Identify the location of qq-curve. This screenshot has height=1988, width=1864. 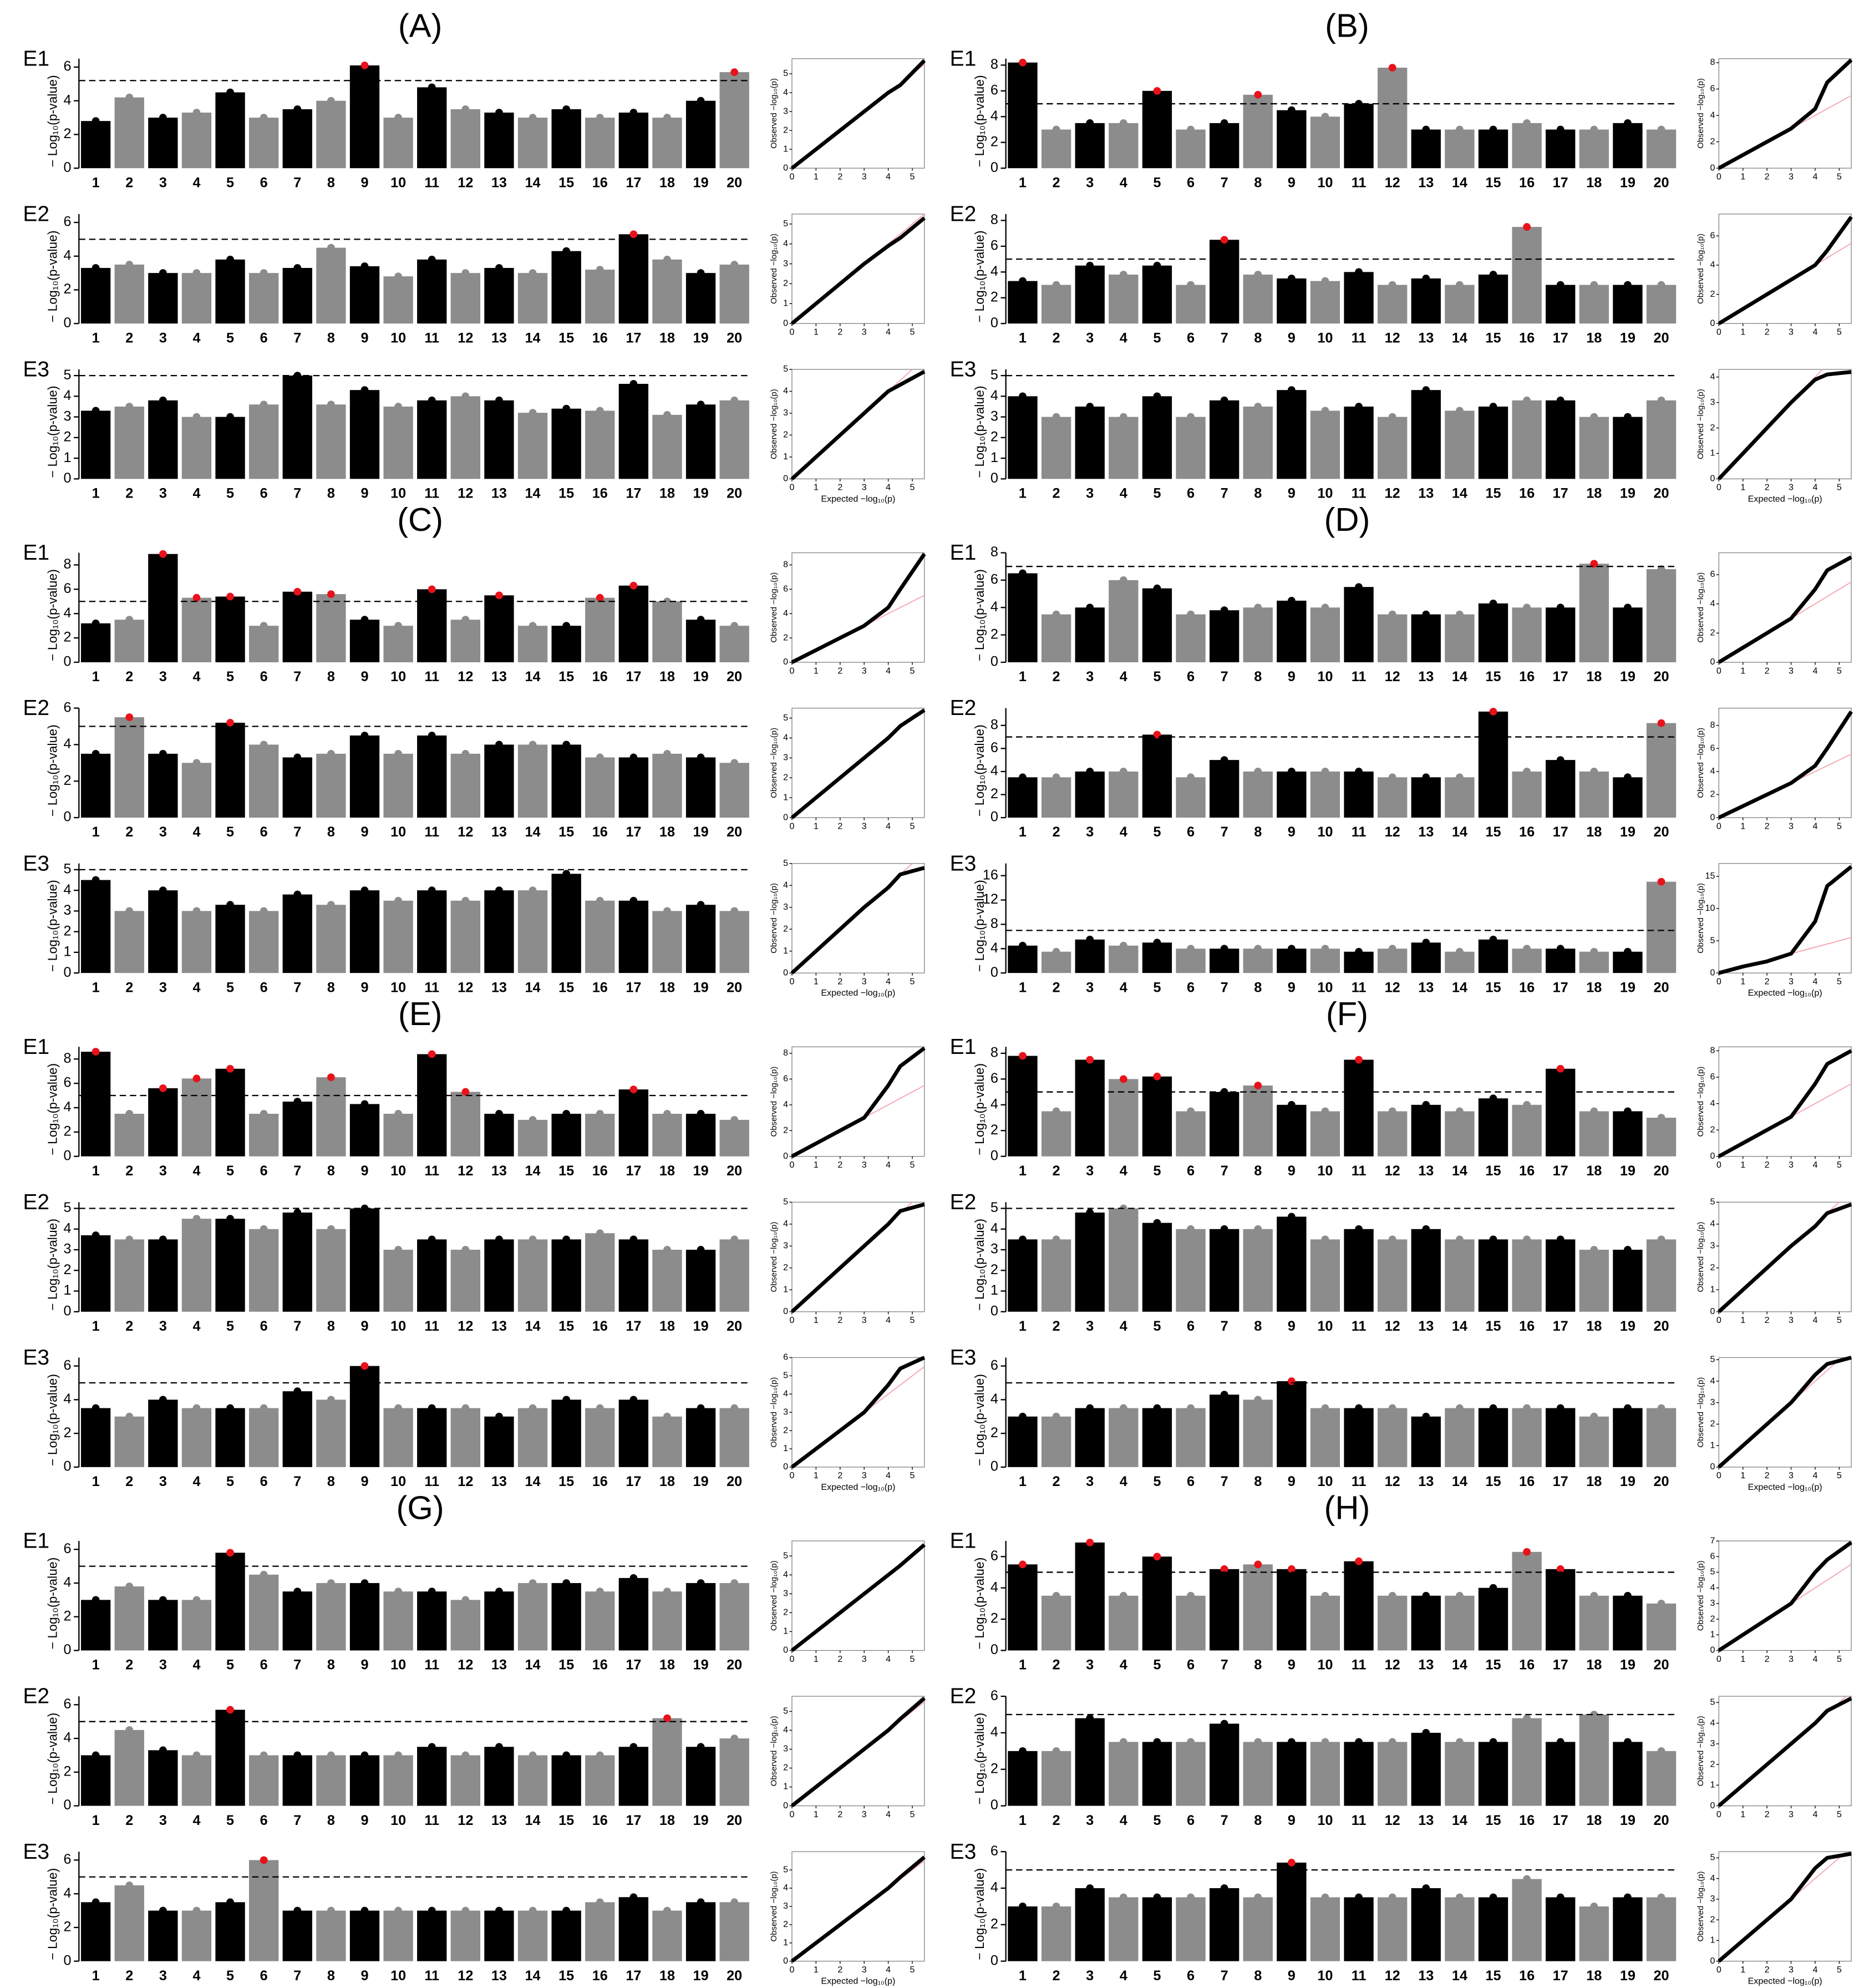
(1785, 1103).